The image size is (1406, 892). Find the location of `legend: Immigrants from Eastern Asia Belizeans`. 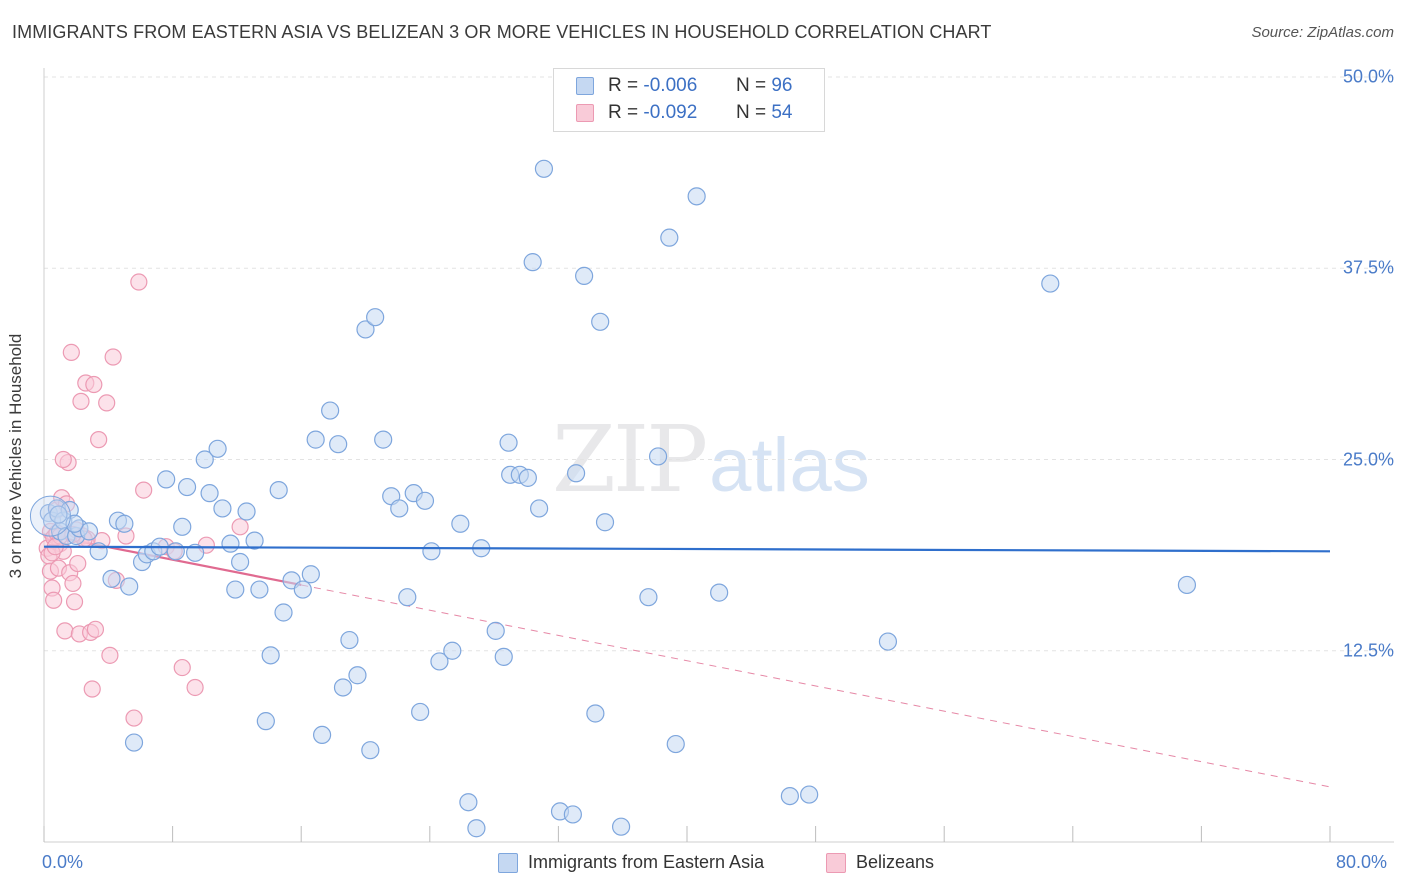

legend: Immigrants from Eastern Asia Belizeans is located at coordinates (703, 865).